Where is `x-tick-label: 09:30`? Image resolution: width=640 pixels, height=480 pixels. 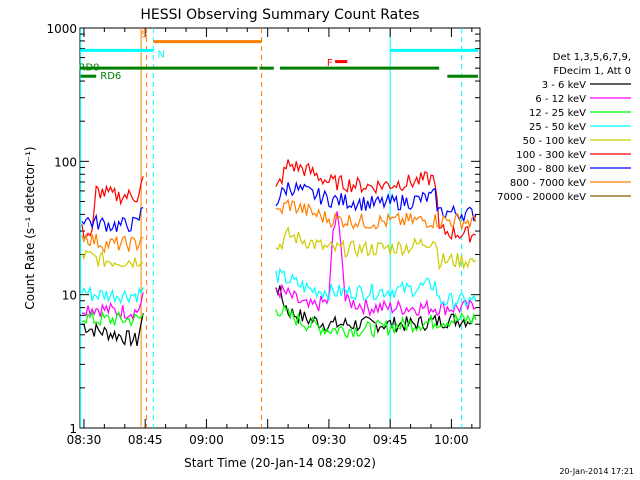 x-tick-label: 09:30 is located at coordinates (329, 440).